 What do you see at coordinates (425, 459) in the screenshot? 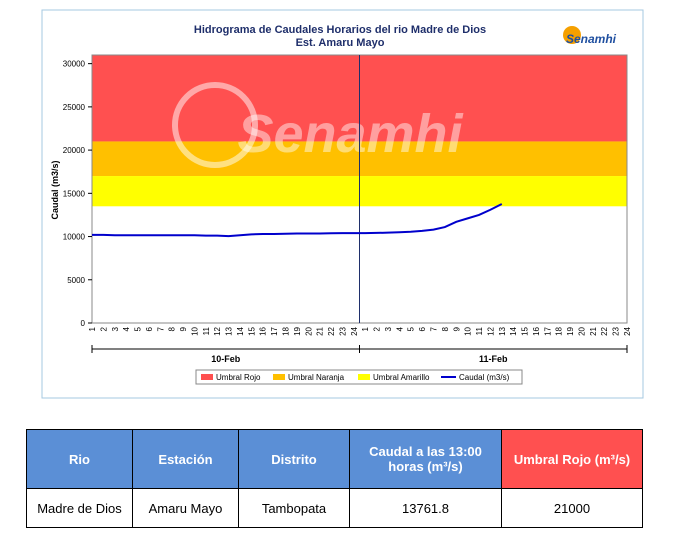
I see `header-cell: Caudal a las 13:00 horas (m³/s)` at bounding box center [425, 459].